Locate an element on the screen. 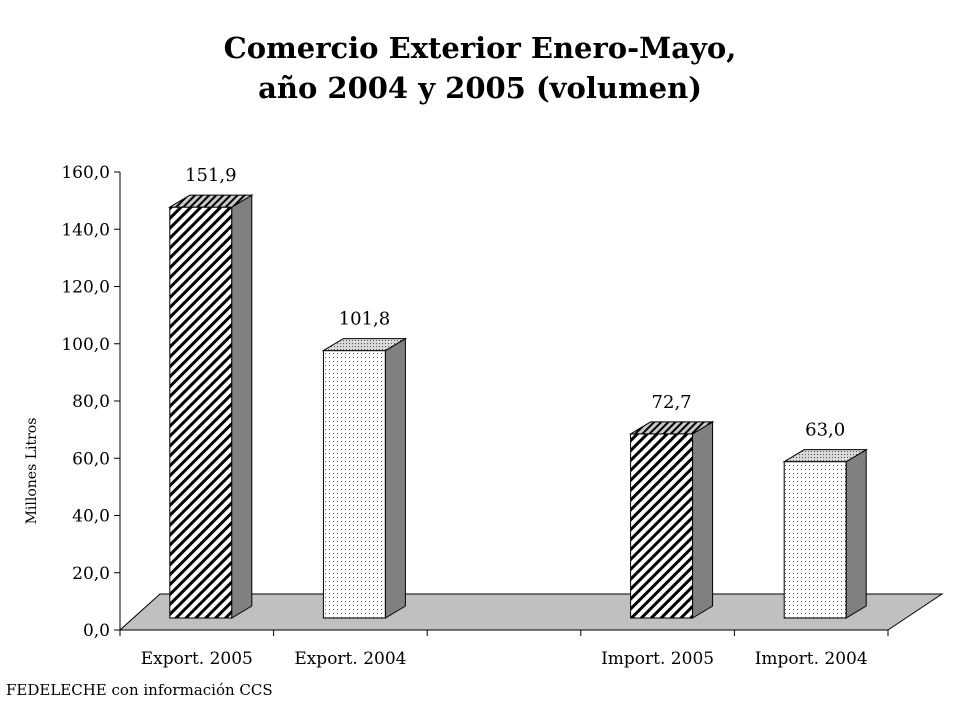  source-note: FEDELECHE con información CCS is located at coordinates (139, 690).